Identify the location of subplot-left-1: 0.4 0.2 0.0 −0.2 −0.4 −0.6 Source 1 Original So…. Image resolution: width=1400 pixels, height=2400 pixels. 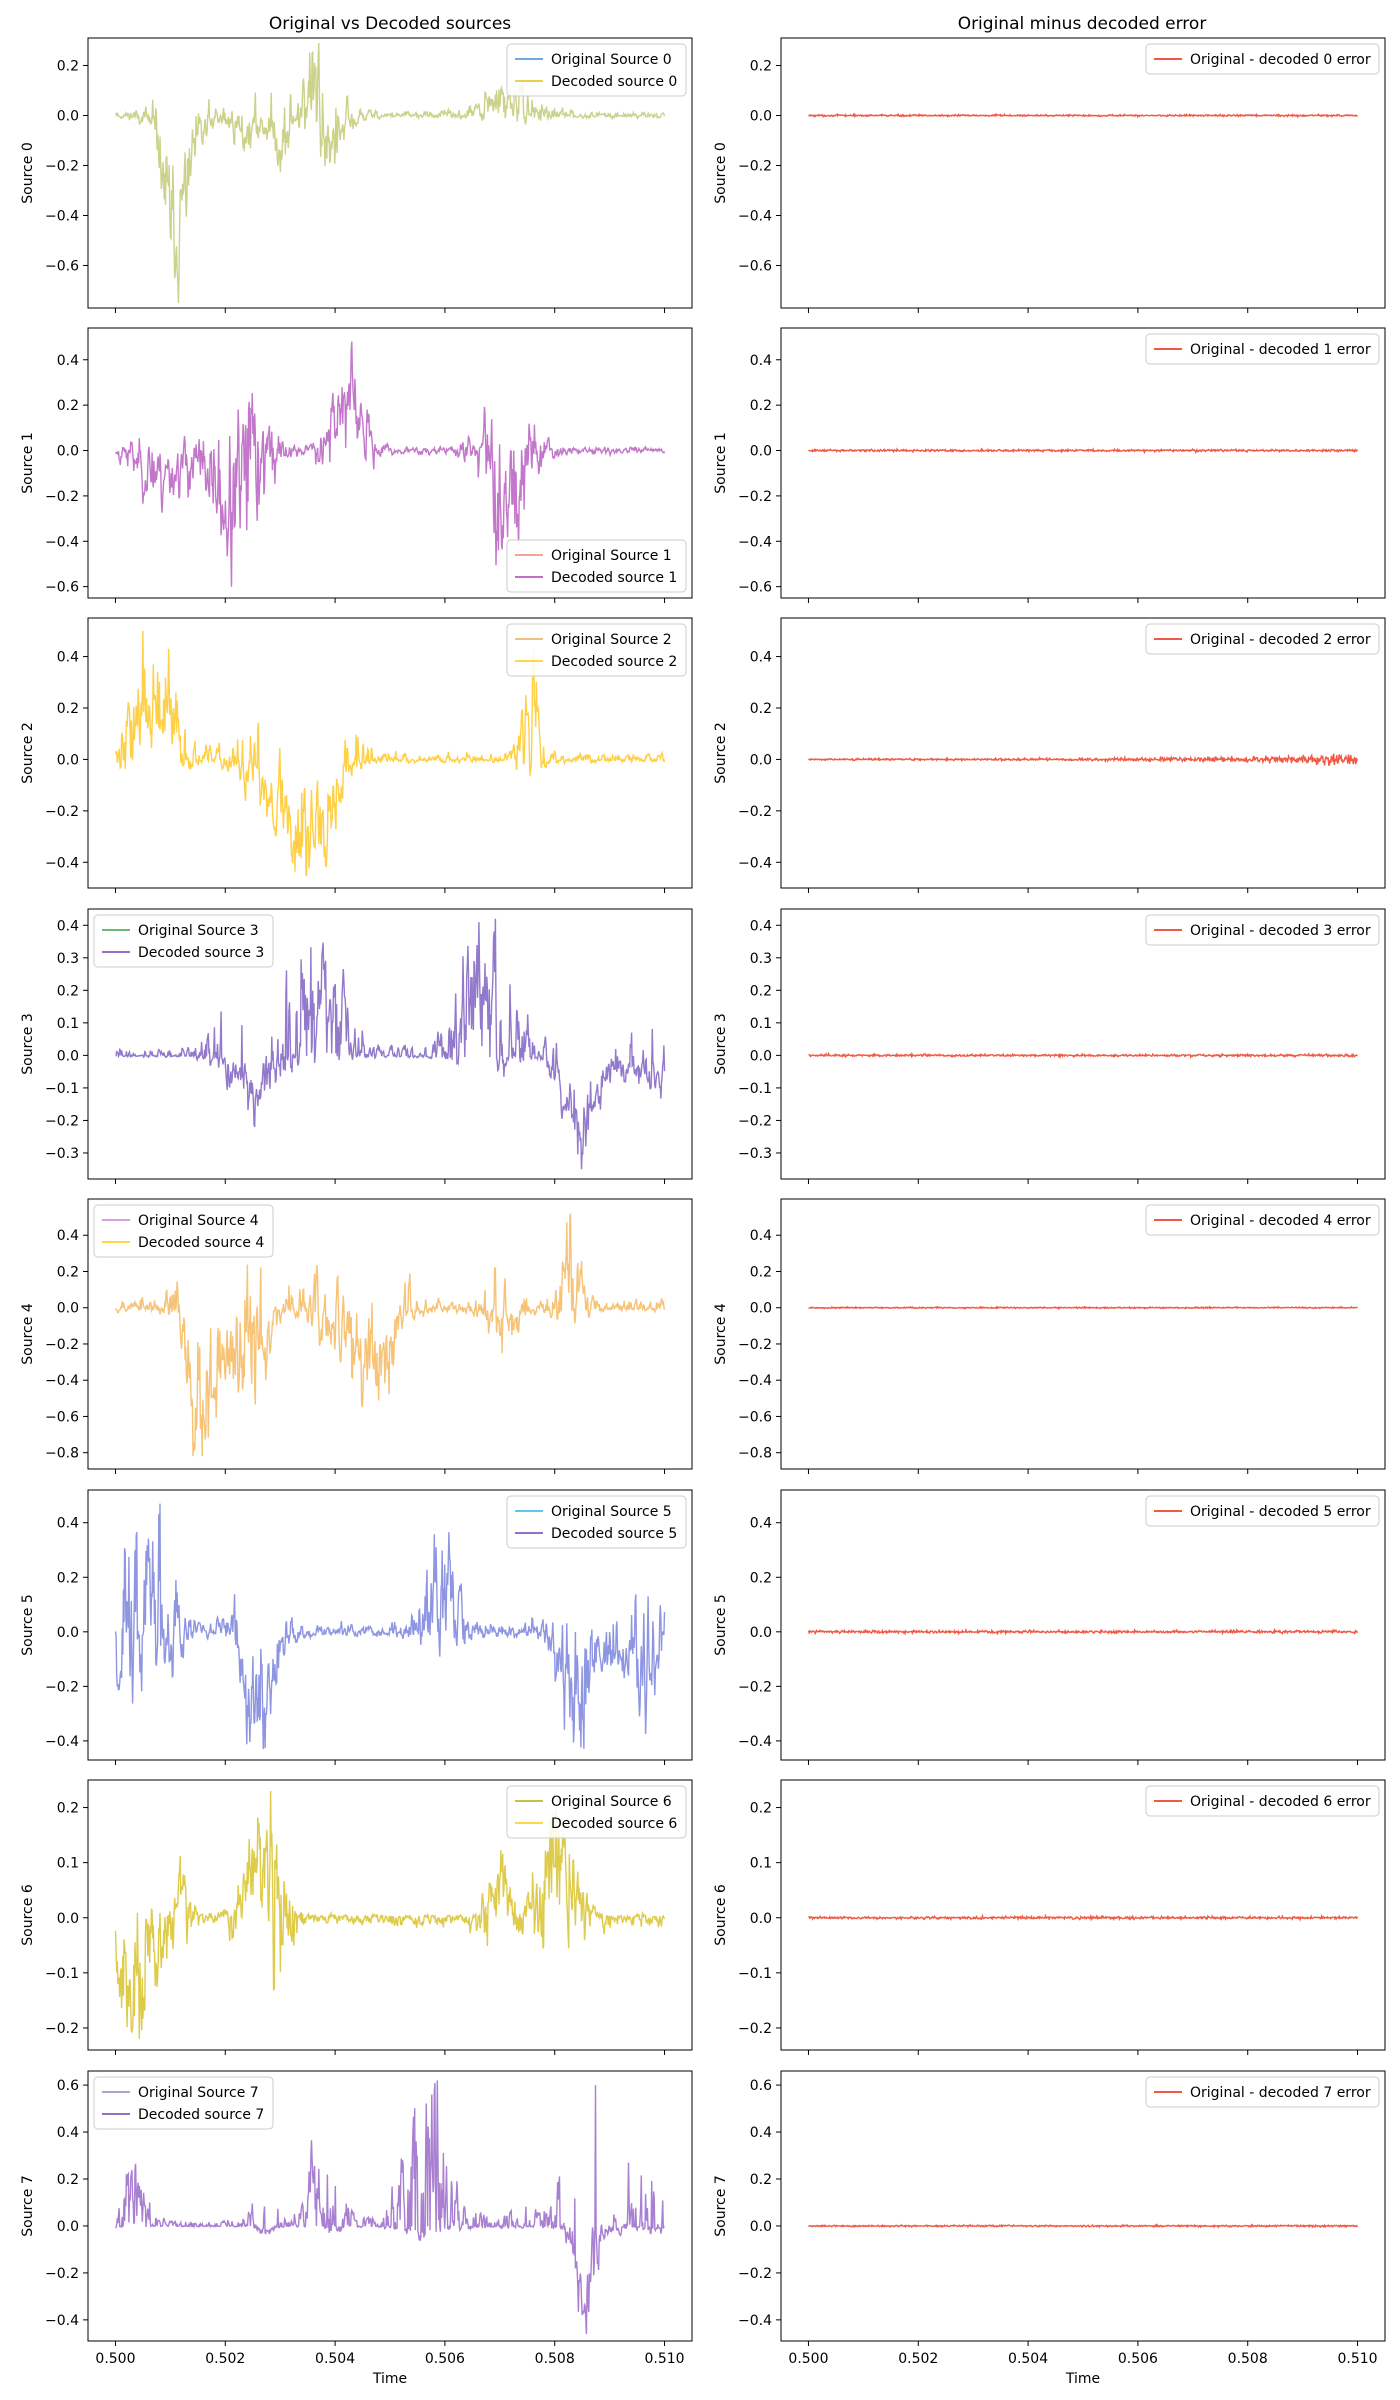
(356, 465).